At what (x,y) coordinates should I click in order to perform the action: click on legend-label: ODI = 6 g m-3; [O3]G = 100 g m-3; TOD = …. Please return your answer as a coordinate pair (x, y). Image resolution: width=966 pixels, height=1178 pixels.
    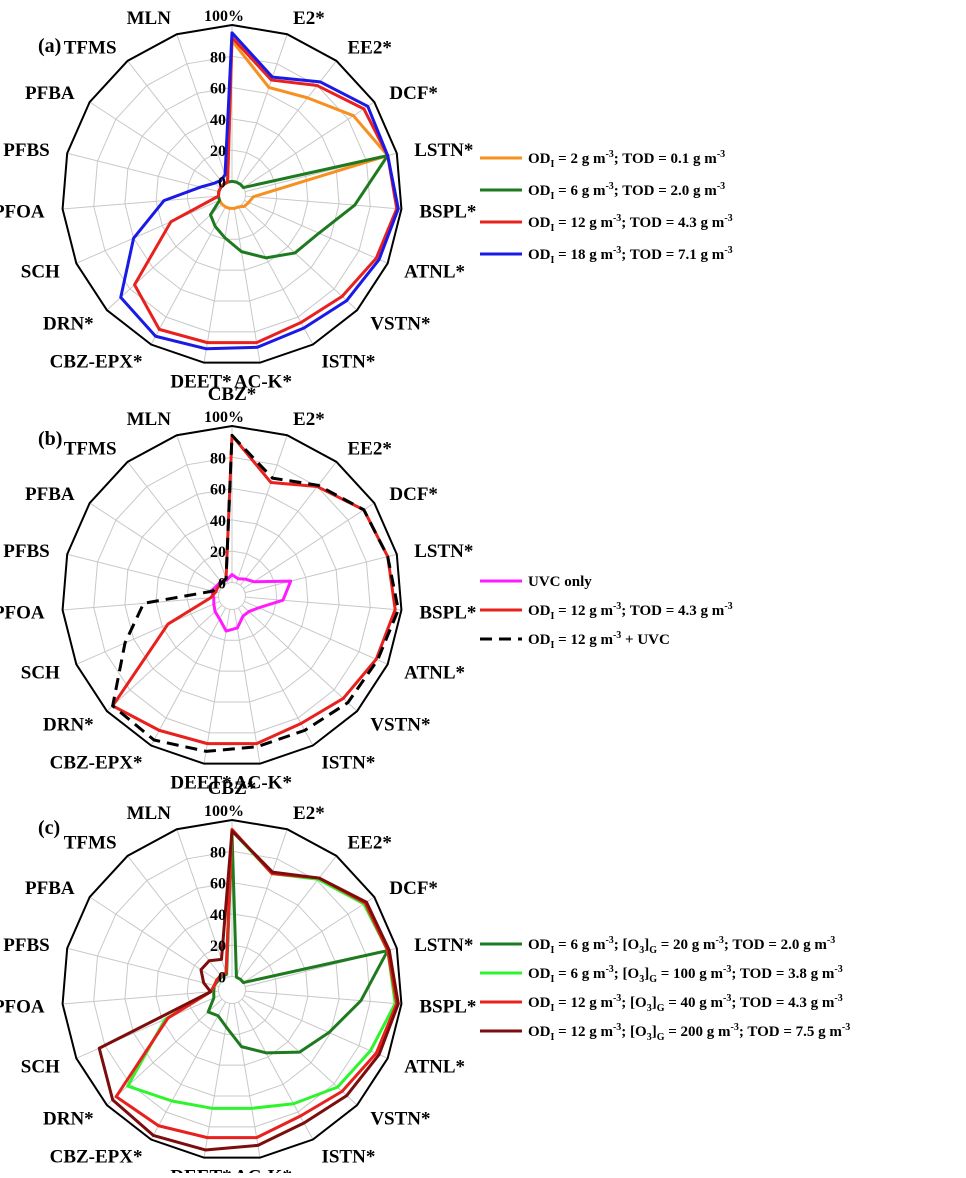
    Looking at the image, I should click on (685, 974).